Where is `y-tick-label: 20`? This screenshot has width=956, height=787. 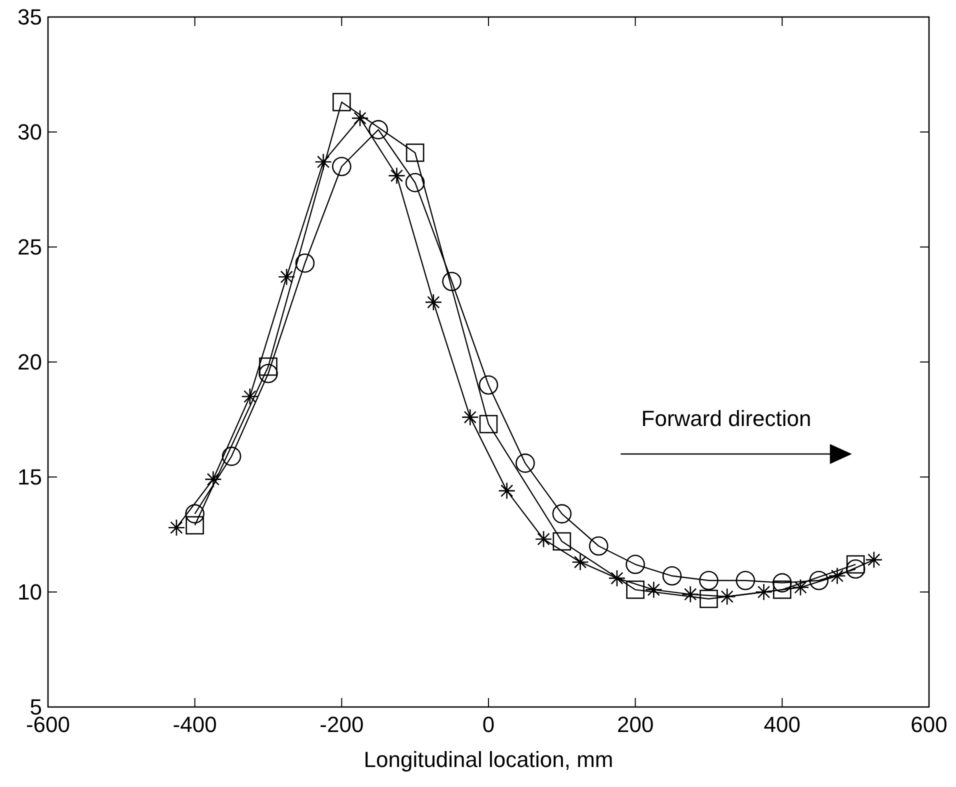
y-tick-label: 20 is located at coordinates (30, 362).